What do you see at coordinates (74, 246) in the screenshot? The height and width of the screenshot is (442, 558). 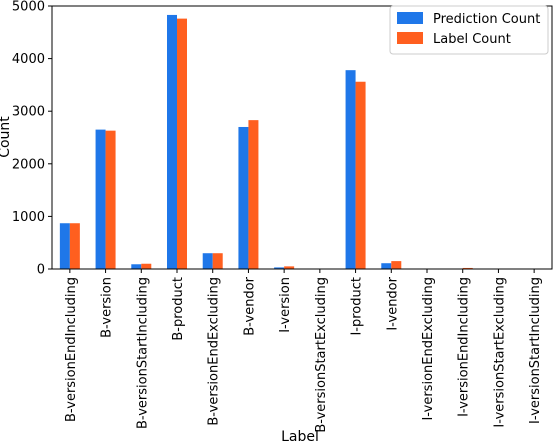 I see `bar-label-count-b-versionendincluding` at bounding box center [74, 246].